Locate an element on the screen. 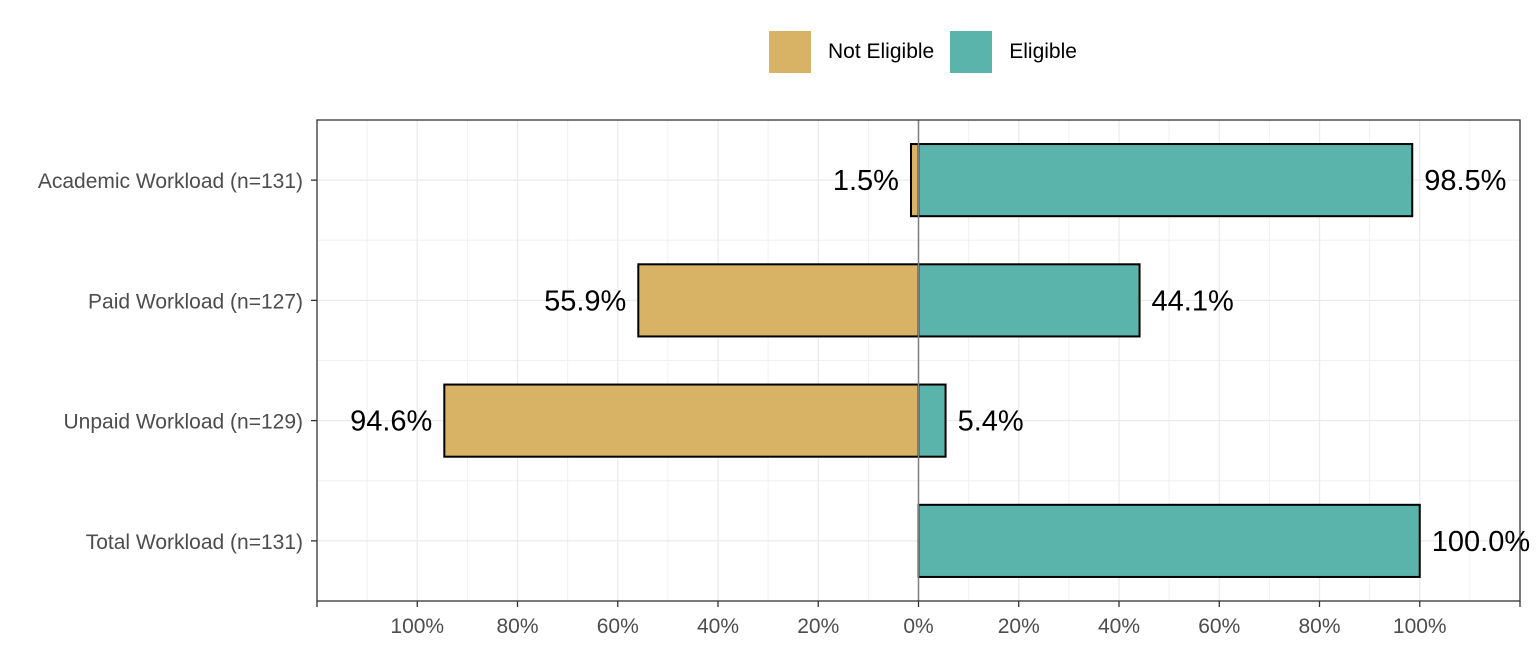  legend-item: Not Eligible is located at coordinates (851, 52).